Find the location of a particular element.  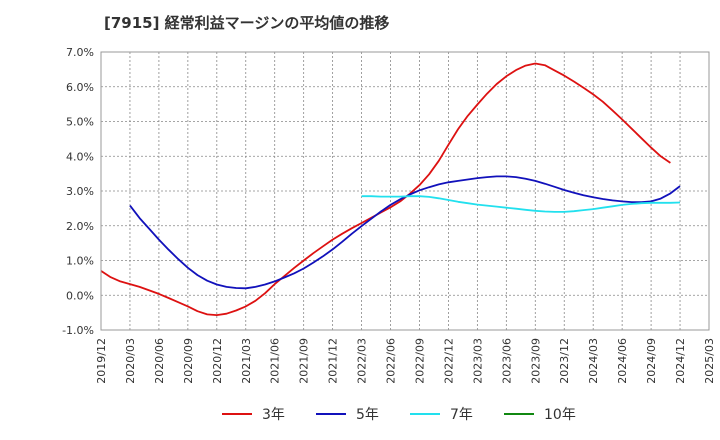

legend-label: 5年 is located at coordinates (367, 415).